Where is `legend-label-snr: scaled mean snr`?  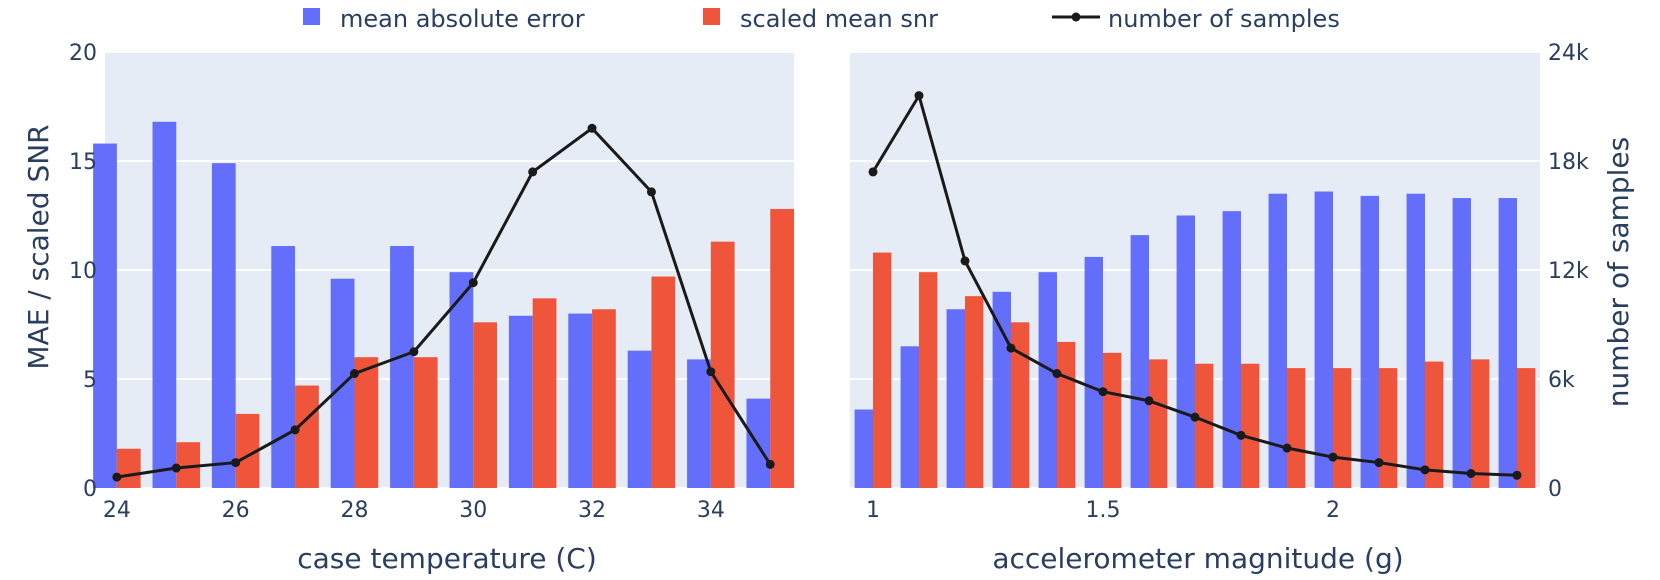 legend-label-snr: scaled mean snr is located at coordinates (839, 19).